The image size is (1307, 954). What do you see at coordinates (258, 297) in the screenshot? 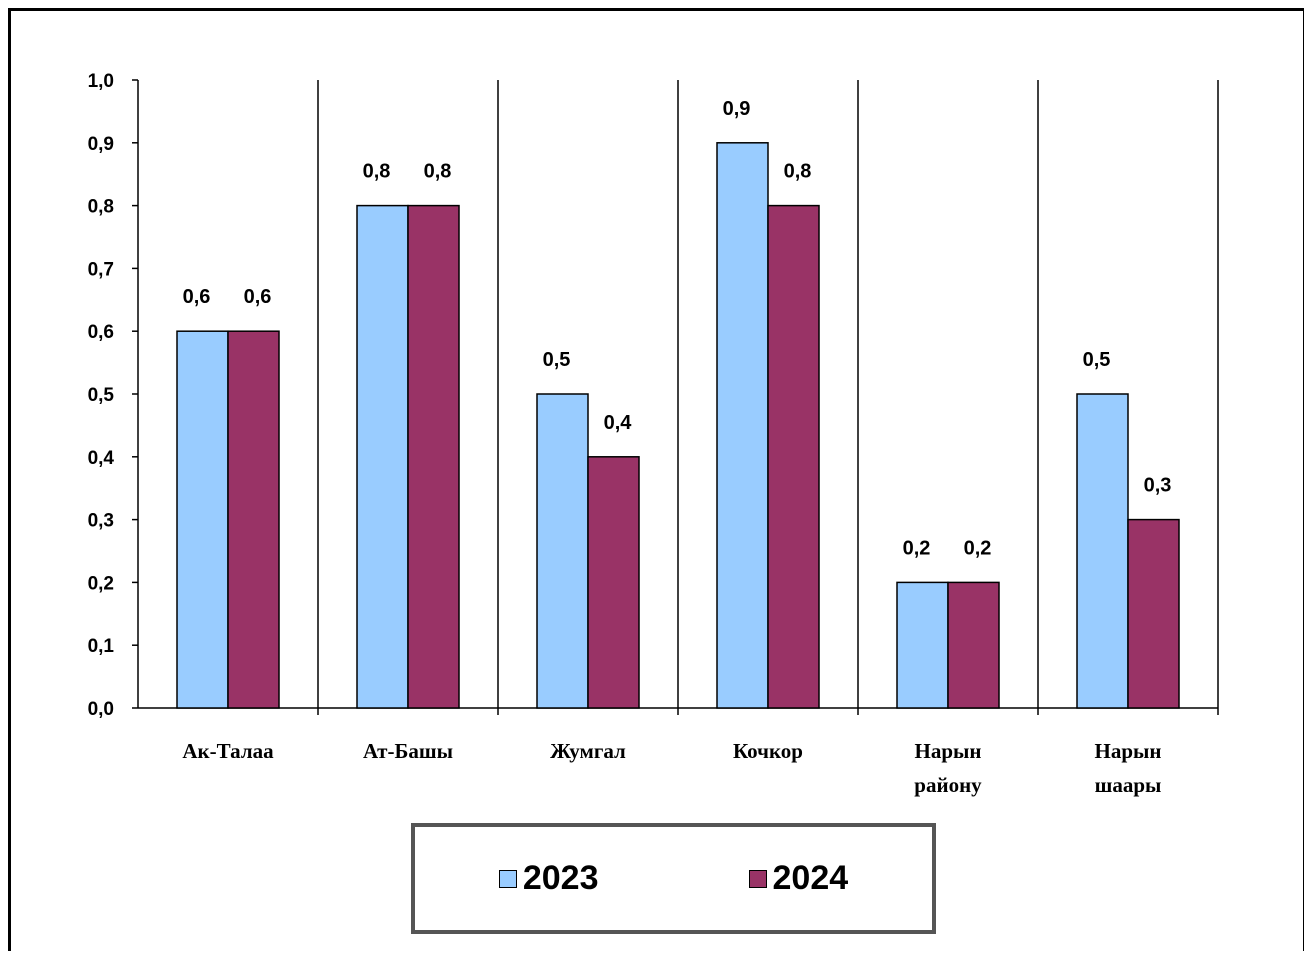
I see `data-label-2024: 0,6` at bounding box center [258, 297].